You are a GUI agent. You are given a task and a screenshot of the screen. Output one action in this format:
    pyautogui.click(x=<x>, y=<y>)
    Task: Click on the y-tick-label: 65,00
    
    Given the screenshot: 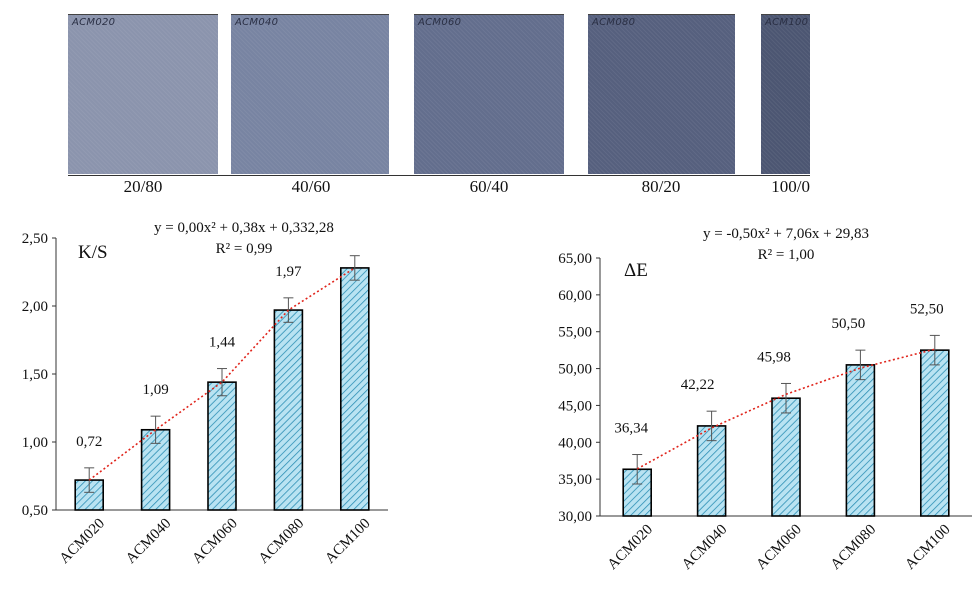 What is the action you would take?
    pyautogui.click(x=575, y=259)
    